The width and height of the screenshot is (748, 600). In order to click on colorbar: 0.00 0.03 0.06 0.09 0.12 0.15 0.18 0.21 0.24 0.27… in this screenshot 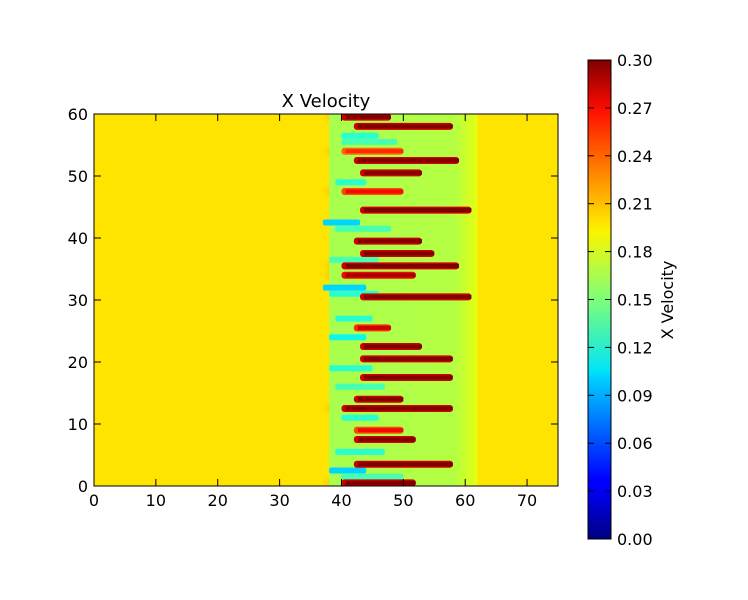, I will do `click(632, 300)`.